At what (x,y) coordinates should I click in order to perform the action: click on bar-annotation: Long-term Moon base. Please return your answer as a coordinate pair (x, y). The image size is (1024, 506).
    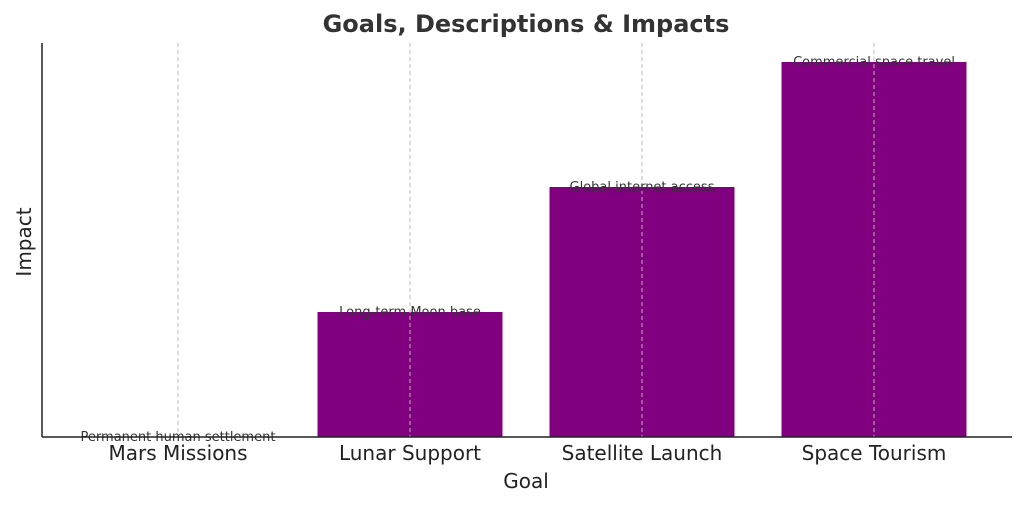
    Looking at the image, I should click on (410, 312).